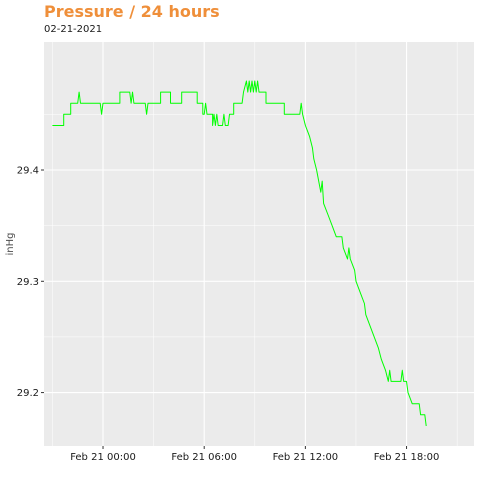  I want to click on x-tick-label: Feb 21 18:00, so click(407, 457).